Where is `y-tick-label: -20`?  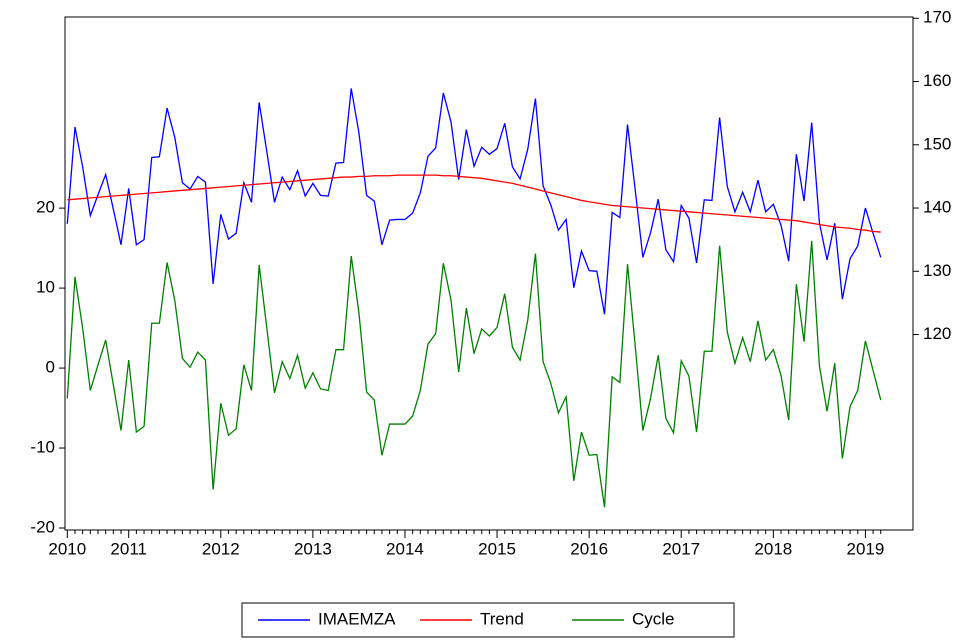
y-tick-label: -20 is located at coordinates (42, 526).